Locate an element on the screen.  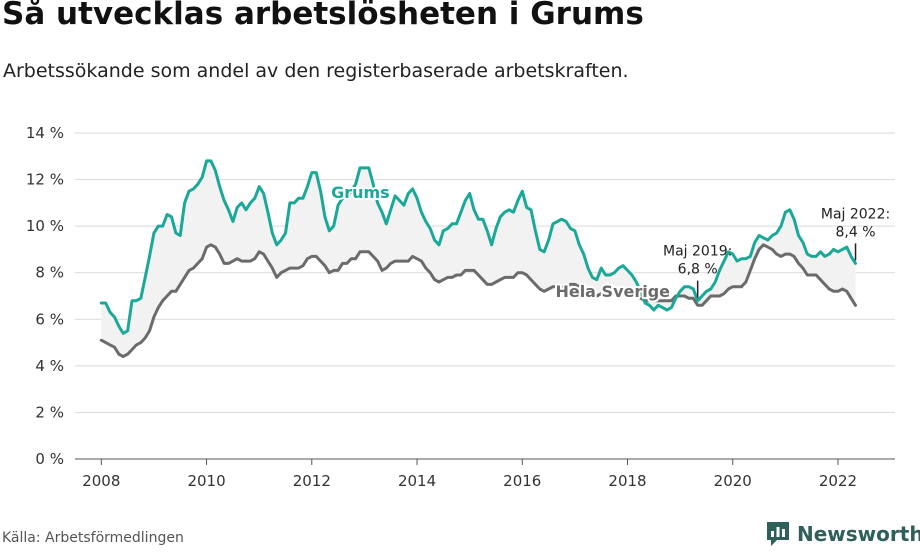
x-tick-label: 2008 is located at coordinates (101, 481).